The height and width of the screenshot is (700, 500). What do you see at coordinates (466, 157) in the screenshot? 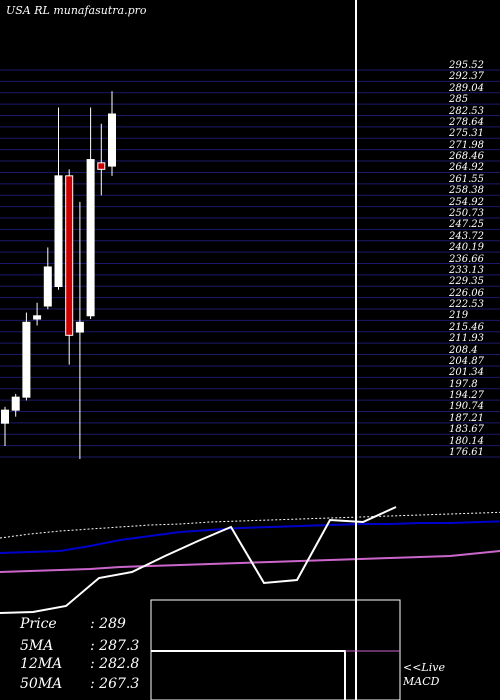
I see `y-tick-label: 268.46` at bounding box center [466, 157].